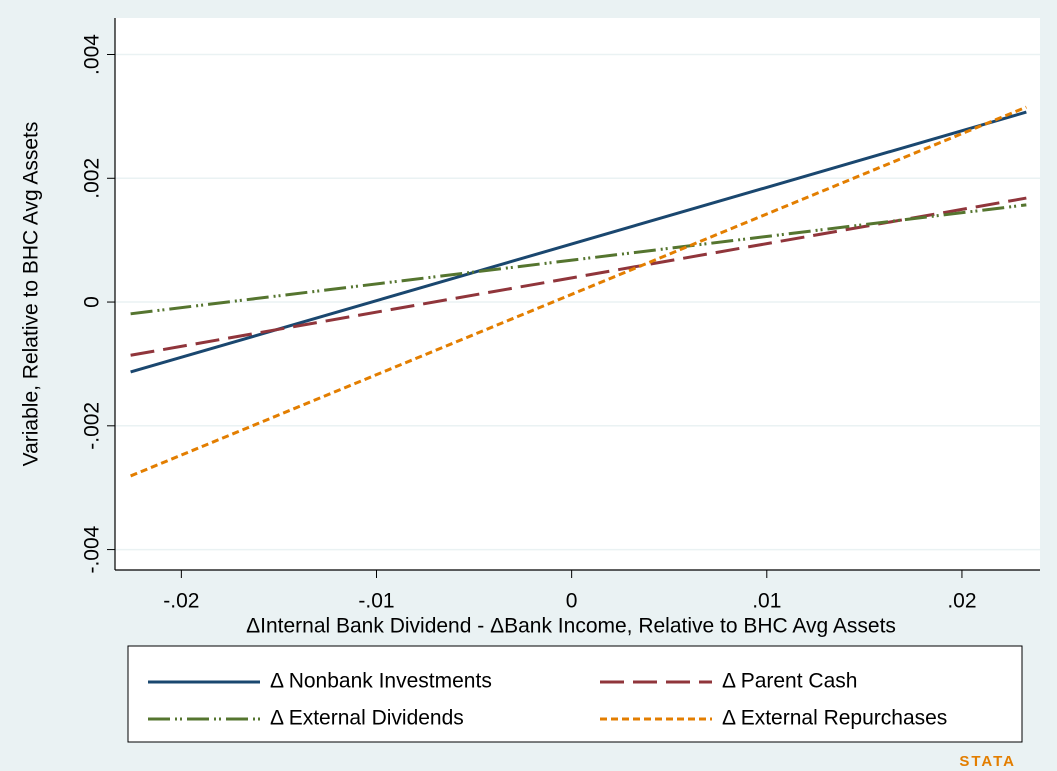 The width and height of the screenshot is (1057, 771). I want to click on y-tick-label: -.004, so click(92, 549).